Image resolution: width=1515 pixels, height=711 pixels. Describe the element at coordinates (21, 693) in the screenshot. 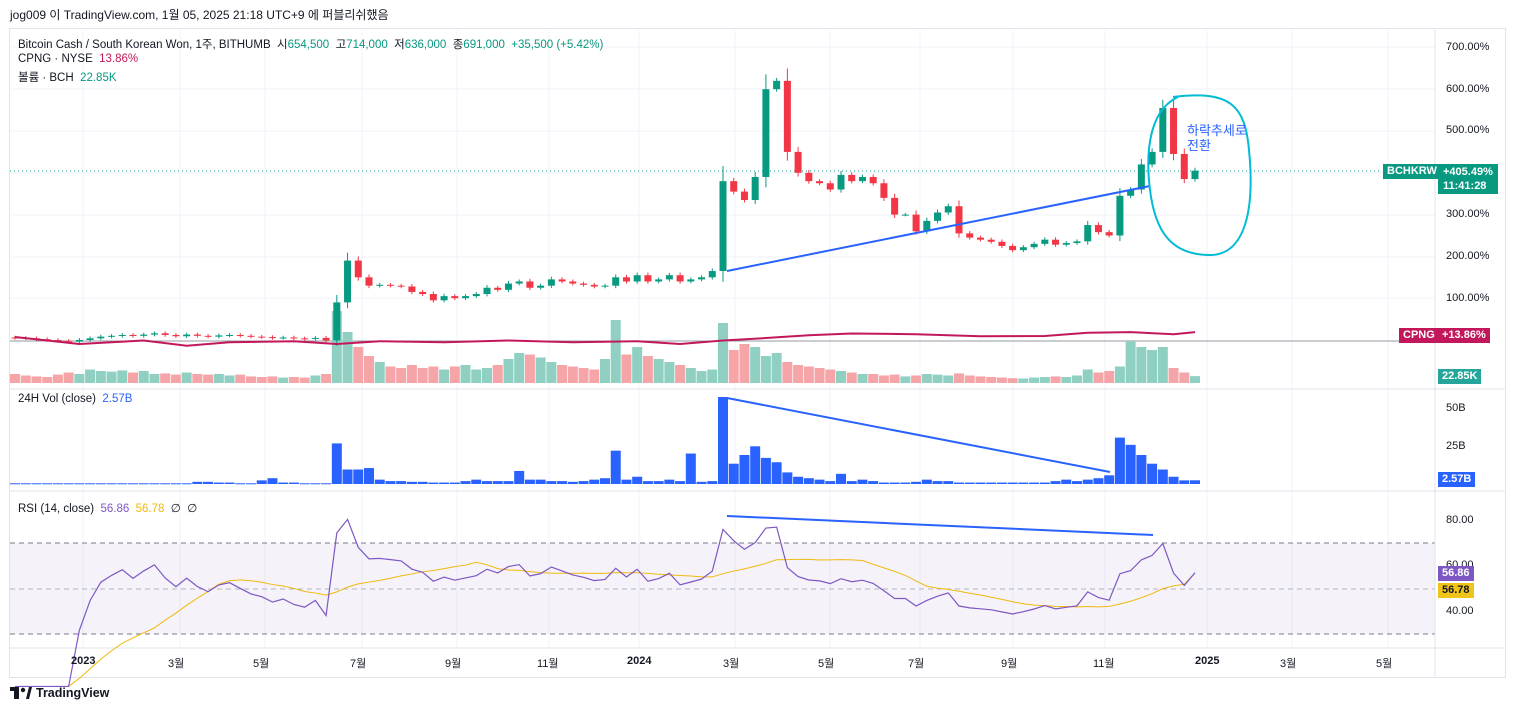

I see `tradingview-logo-icon` at that location.